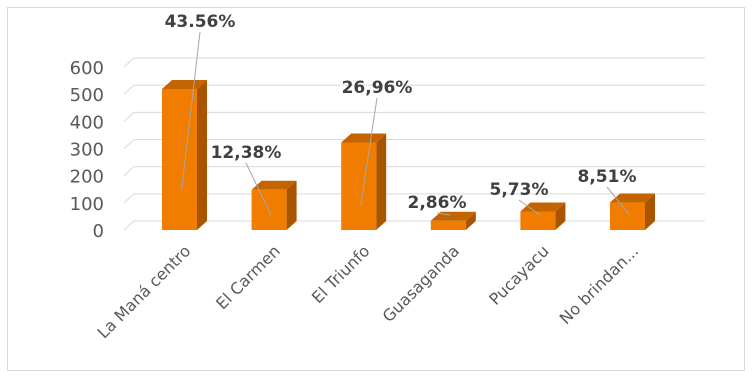  What do you see at coordinates (519, 190) in the screenshot?
I see `data-label: 5,73%` at bounding box center [519, 190].